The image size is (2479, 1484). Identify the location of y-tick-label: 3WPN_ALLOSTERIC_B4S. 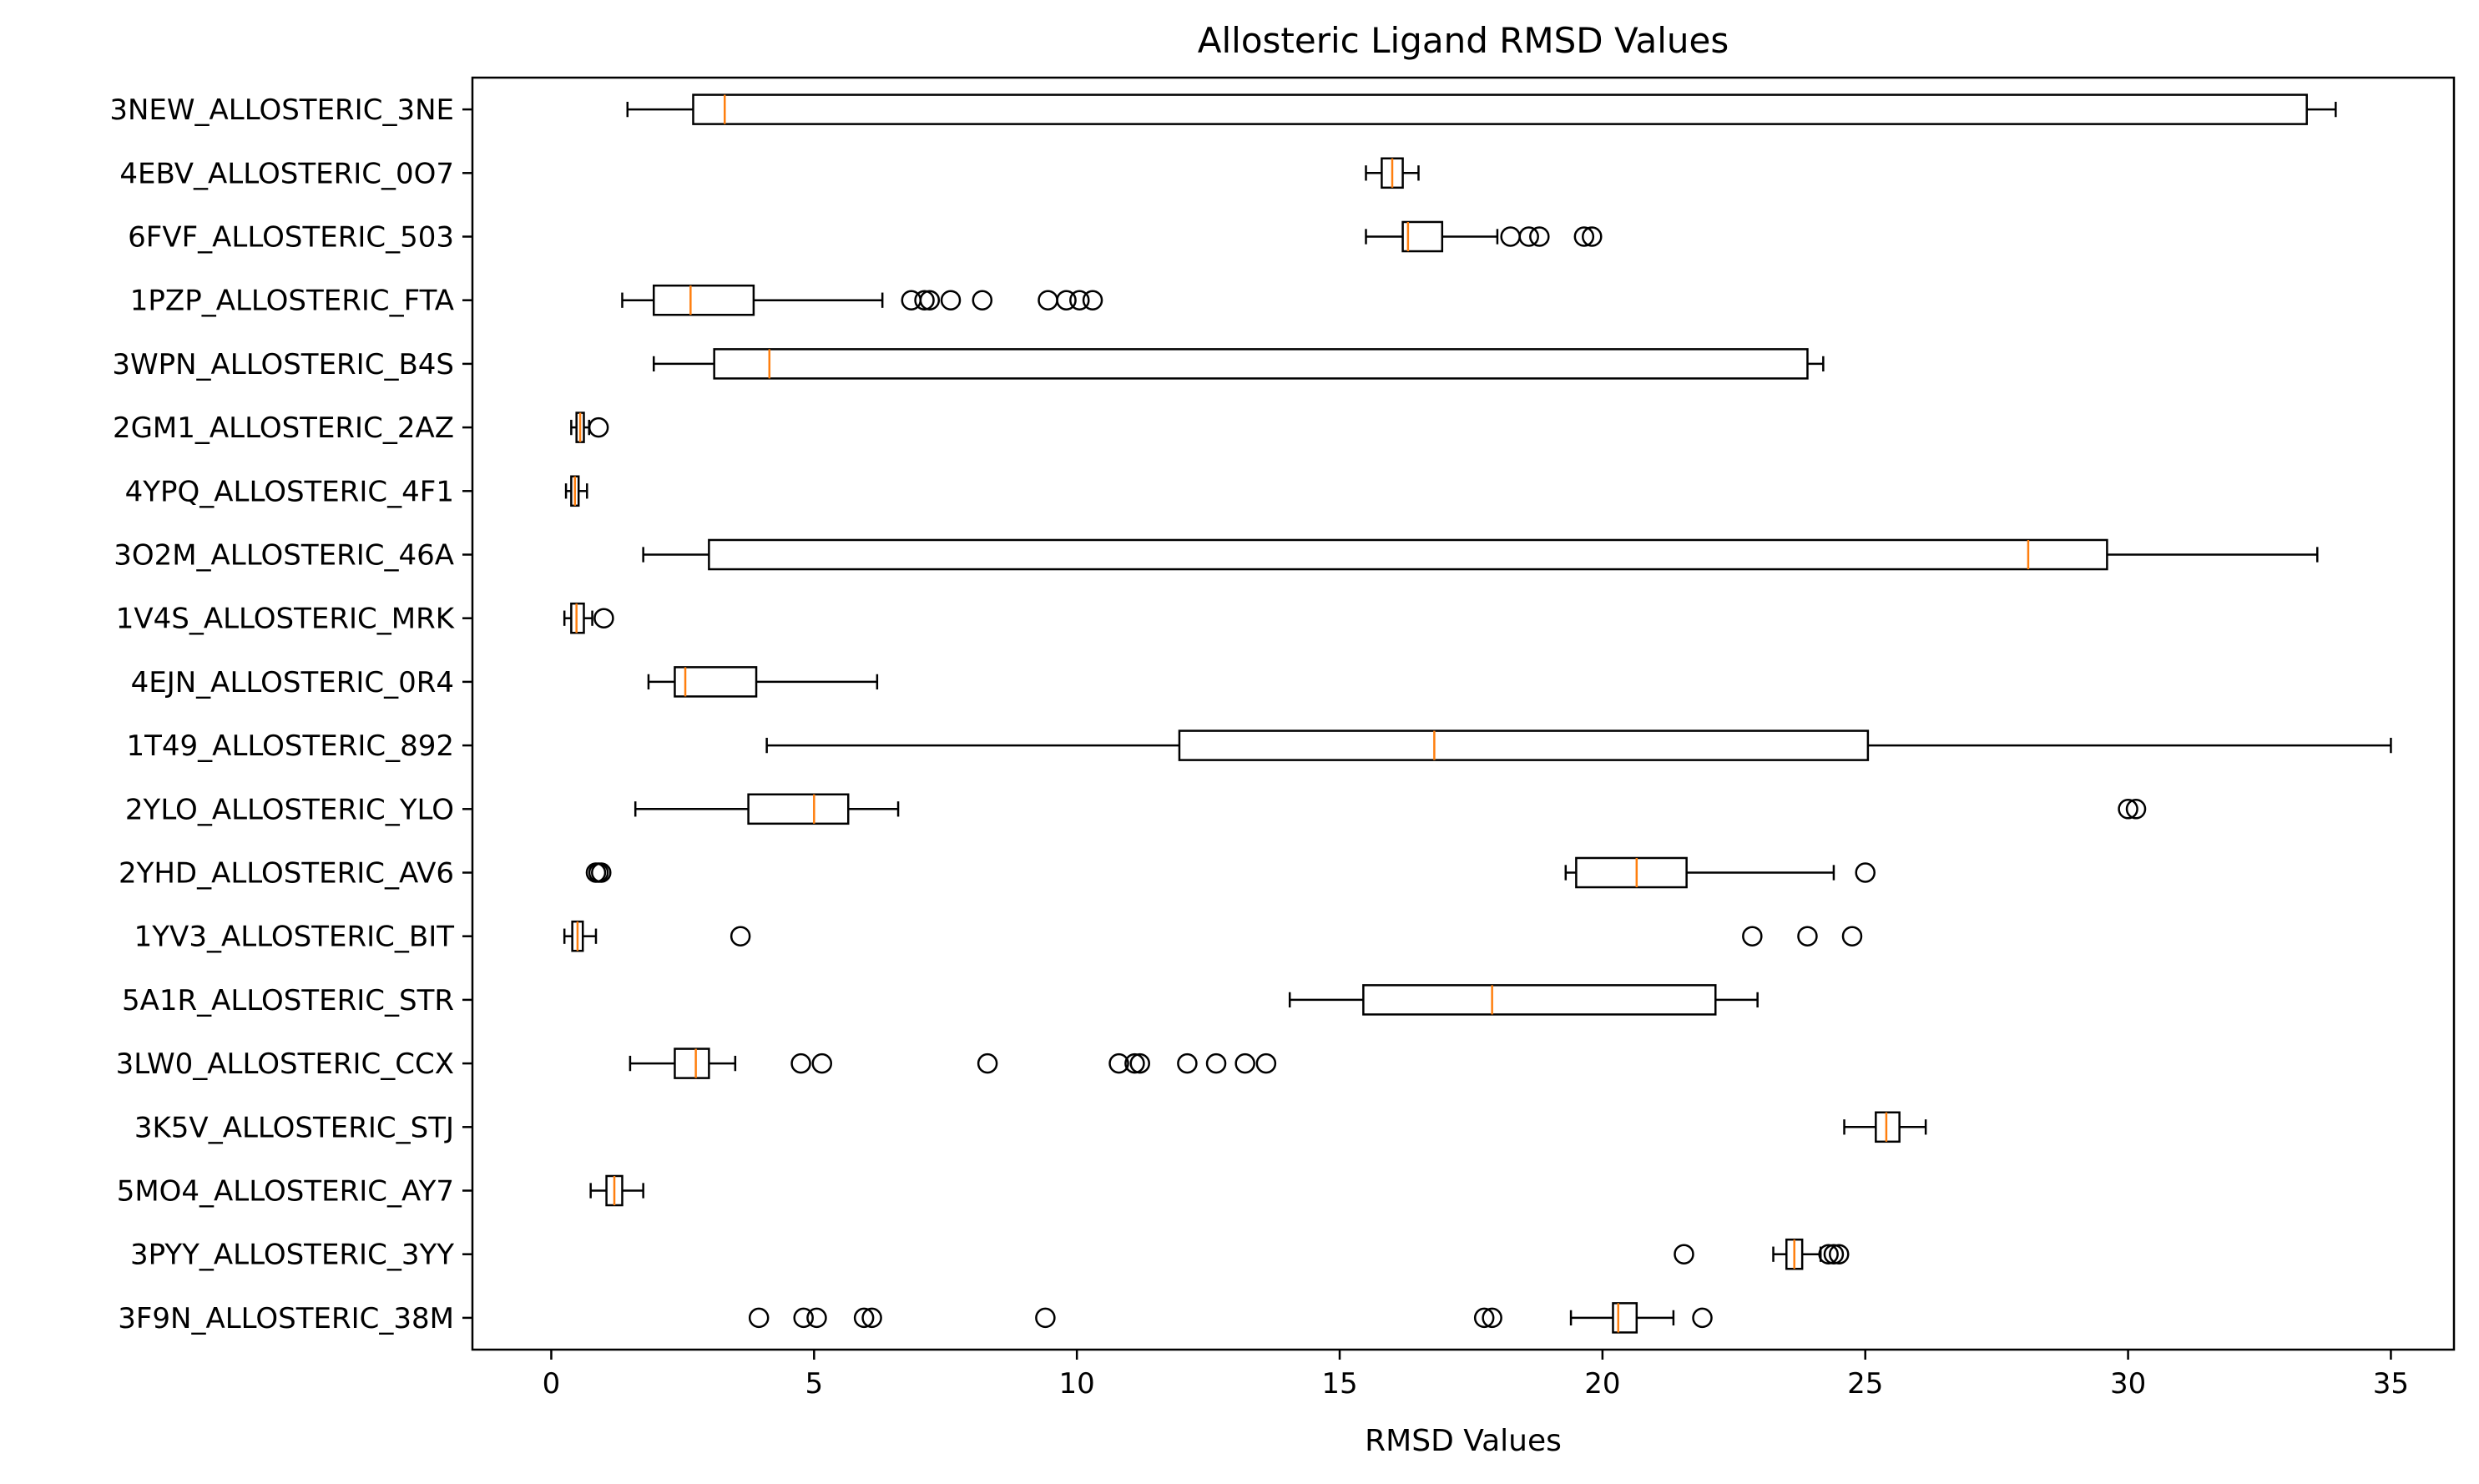
(283, 364).